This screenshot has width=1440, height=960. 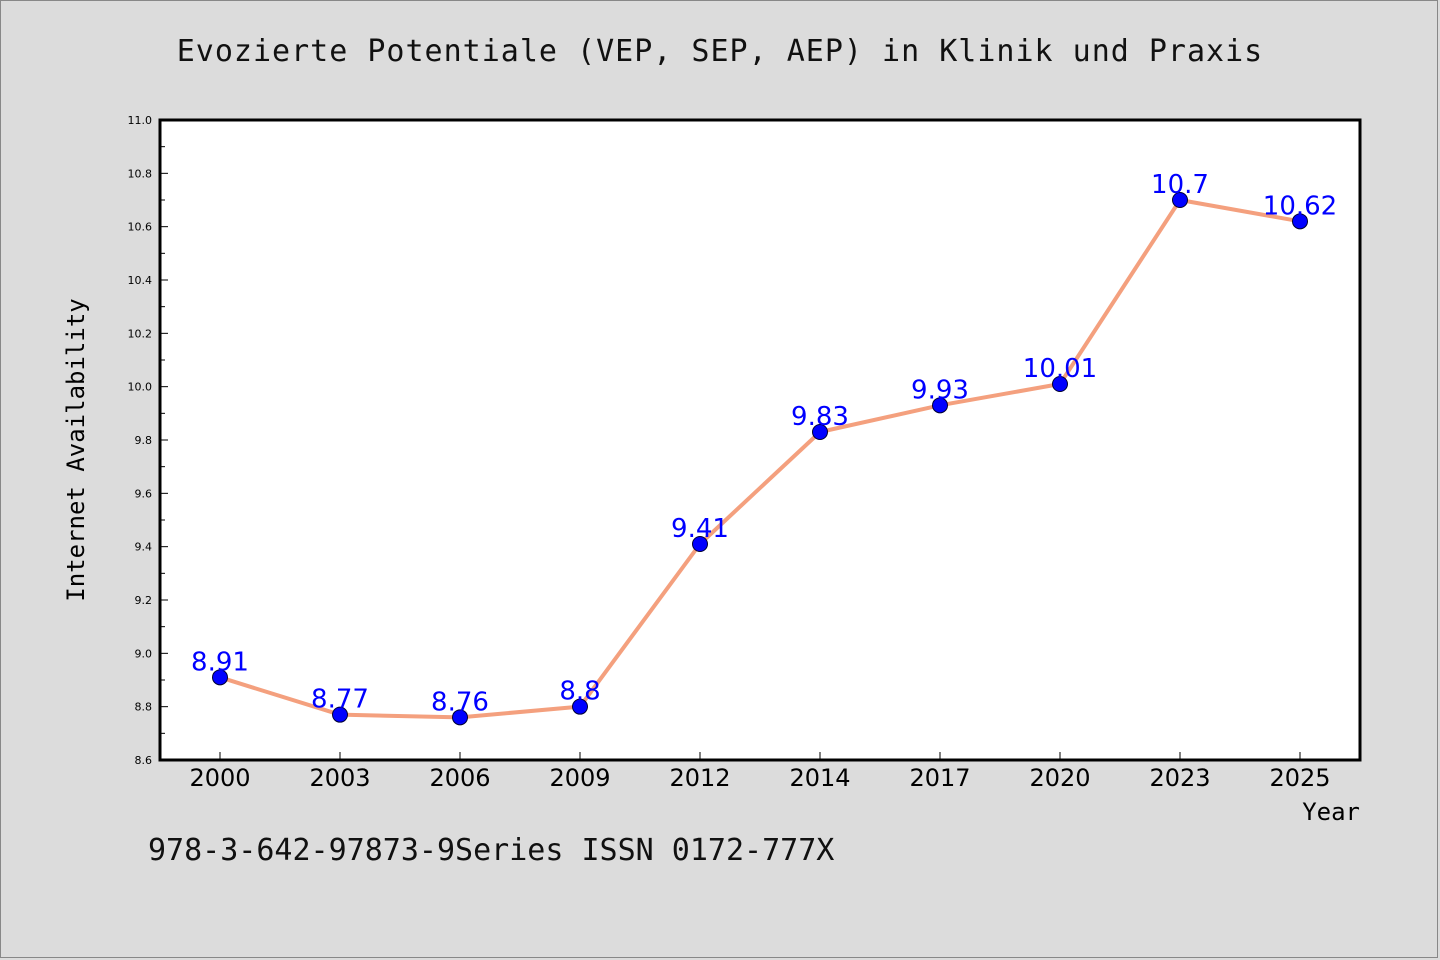 I want to click on x-tick-label: 2017, so click(x=939, y=778).